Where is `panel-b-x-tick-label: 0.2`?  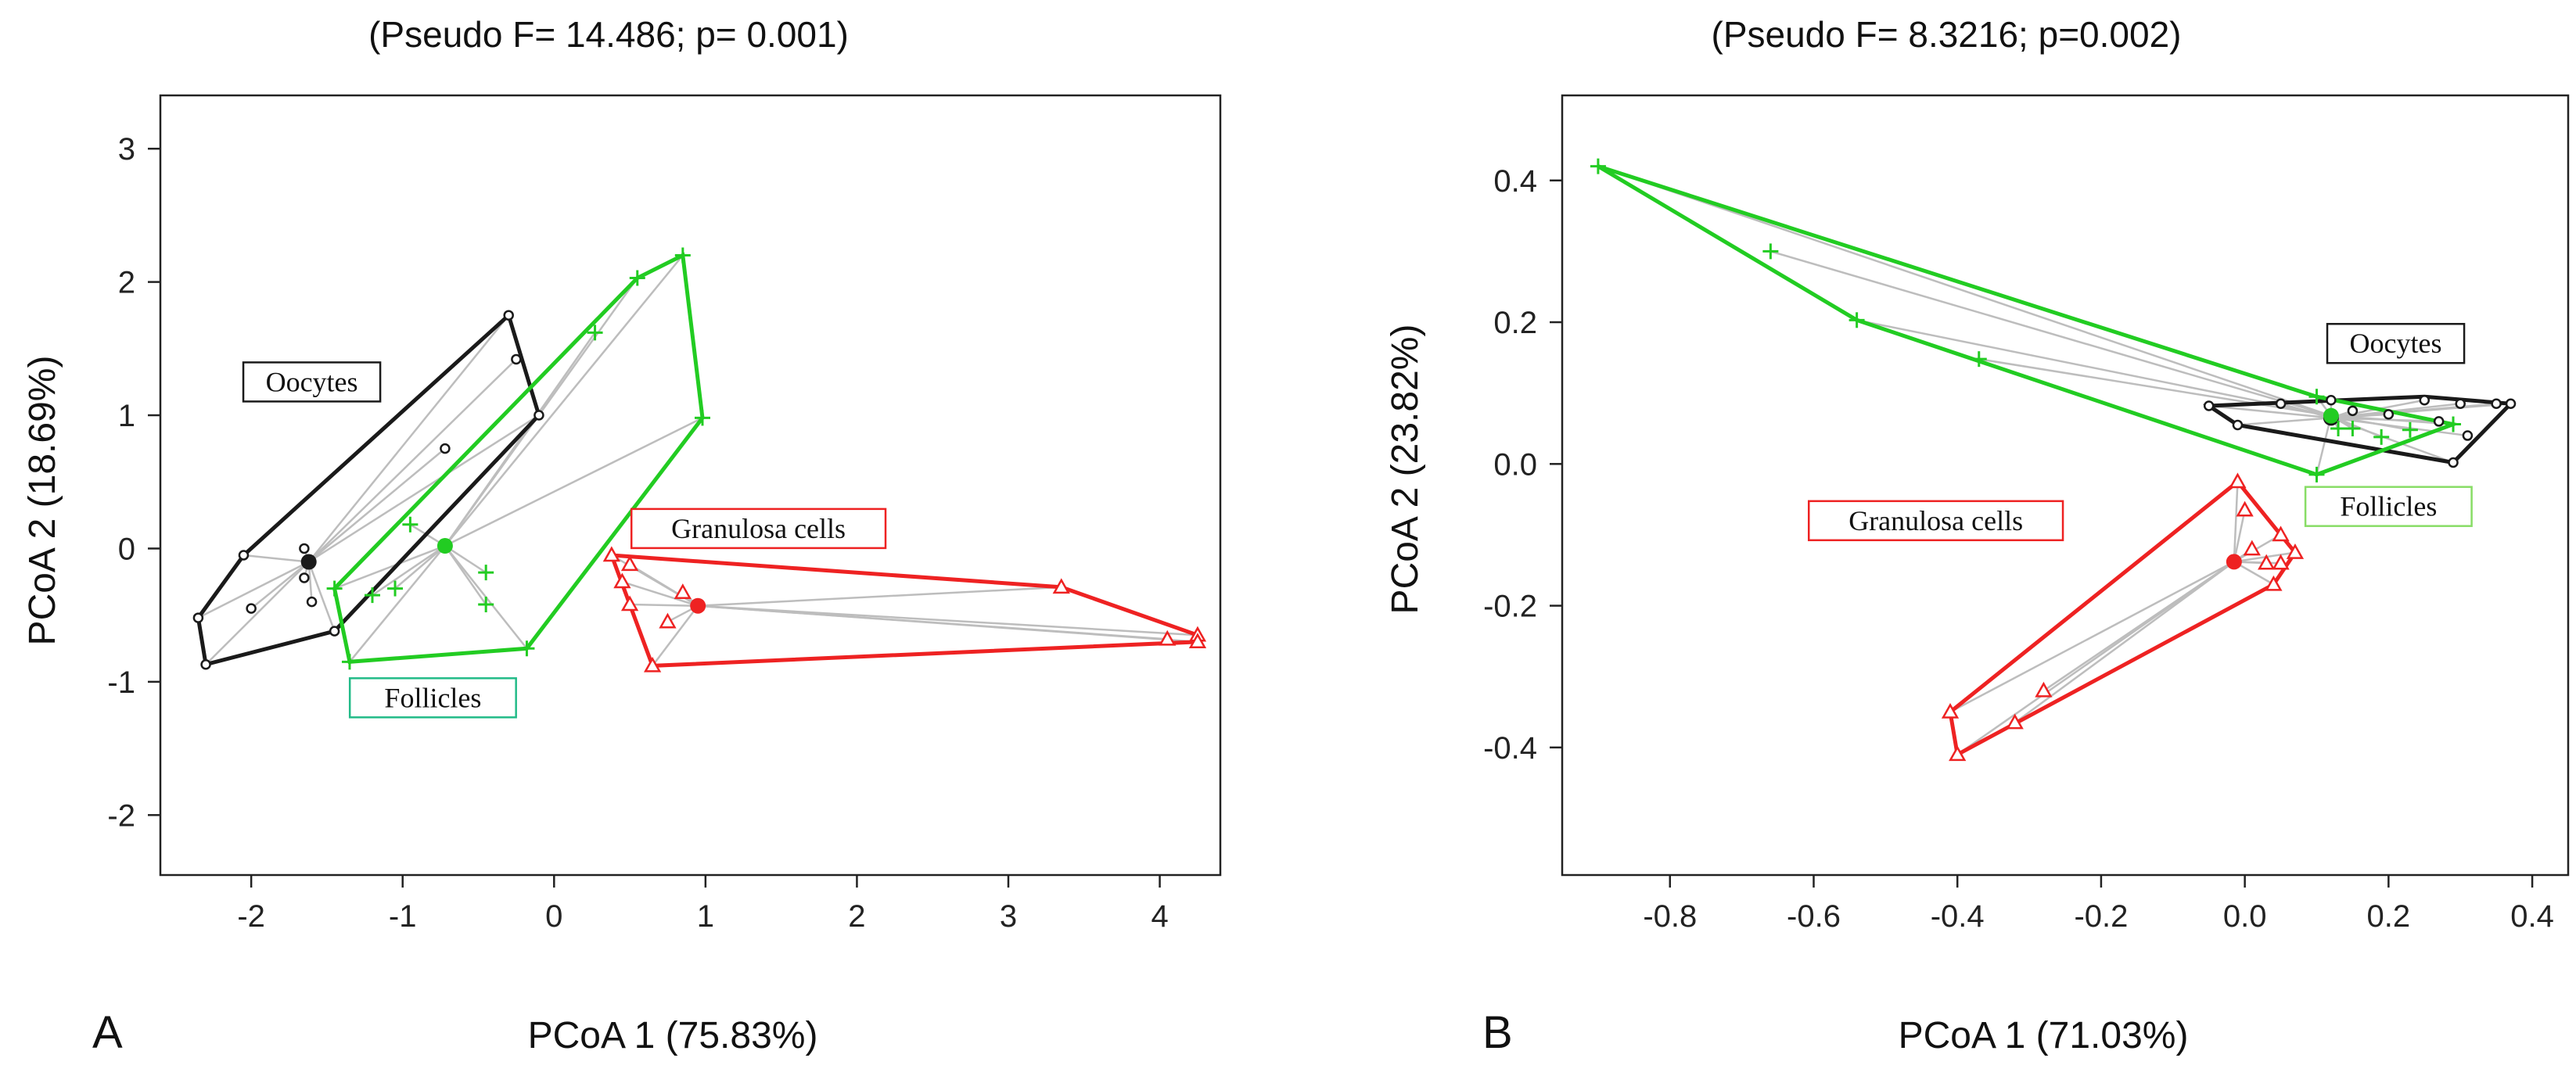
panel-b-x-tick-label: 0.2 is located at coordinates (2389, 916).